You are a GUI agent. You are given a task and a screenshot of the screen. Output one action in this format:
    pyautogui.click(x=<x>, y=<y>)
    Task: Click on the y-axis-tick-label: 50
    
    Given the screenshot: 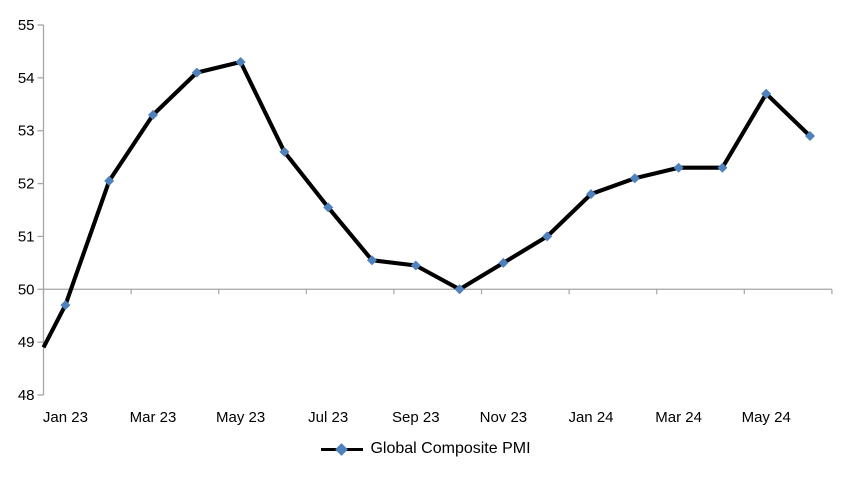 What is the action you would take?
    pyautogui.click(x=26, y=289)
    